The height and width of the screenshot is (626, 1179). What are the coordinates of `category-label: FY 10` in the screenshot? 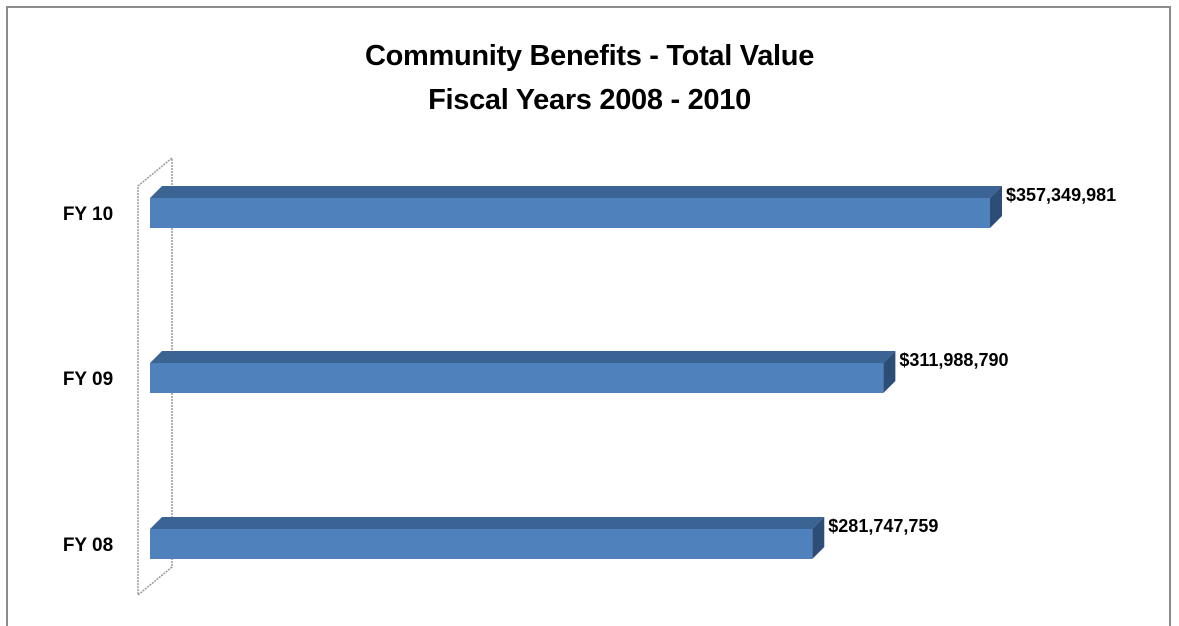 It's located at (88, 214).